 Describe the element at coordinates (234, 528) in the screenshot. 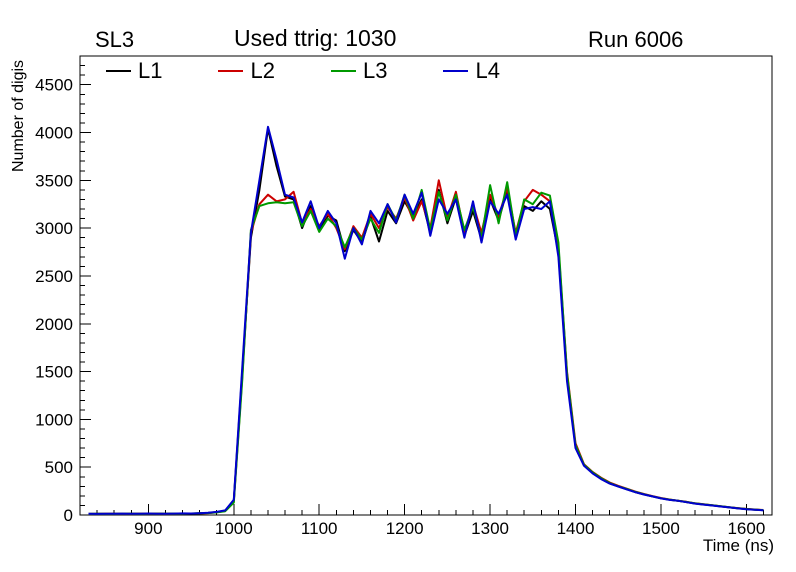

I see `x-tick-label: 1000` at that location.